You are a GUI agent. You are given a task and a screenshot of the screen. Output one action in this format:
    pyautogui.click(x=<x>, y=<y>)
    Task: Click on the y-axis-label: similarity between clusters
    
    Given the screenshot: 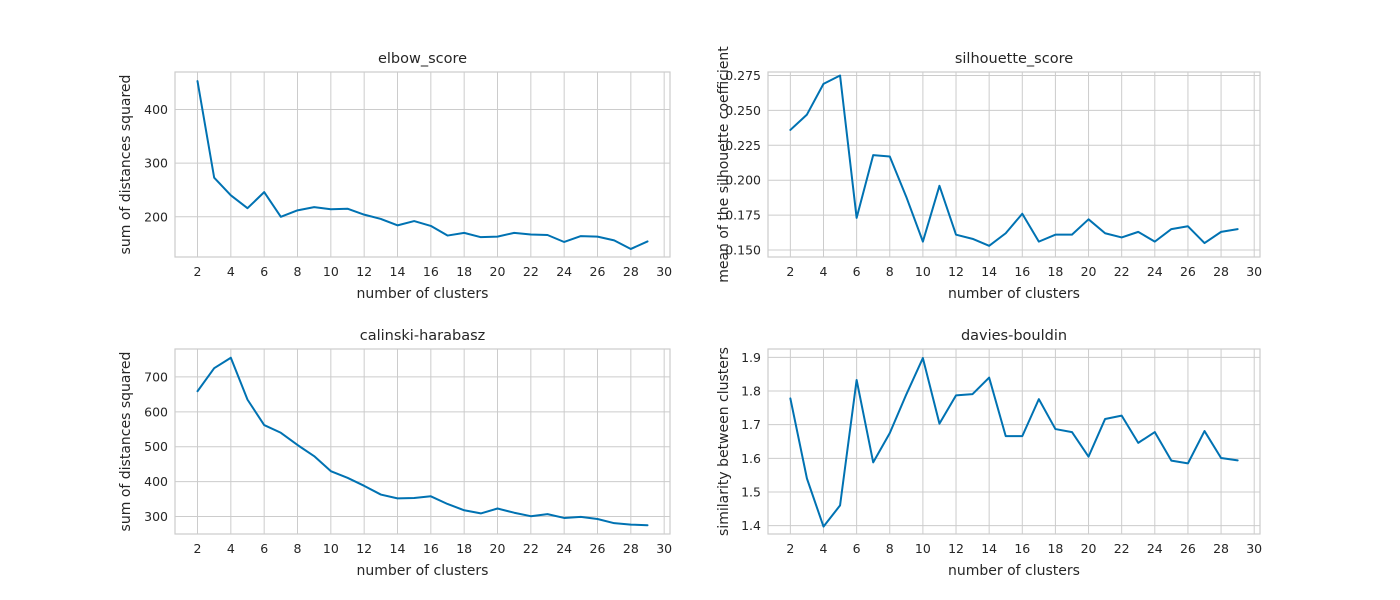 What is the action you would take?
    pyautogui.click(x=724, y=441)
    